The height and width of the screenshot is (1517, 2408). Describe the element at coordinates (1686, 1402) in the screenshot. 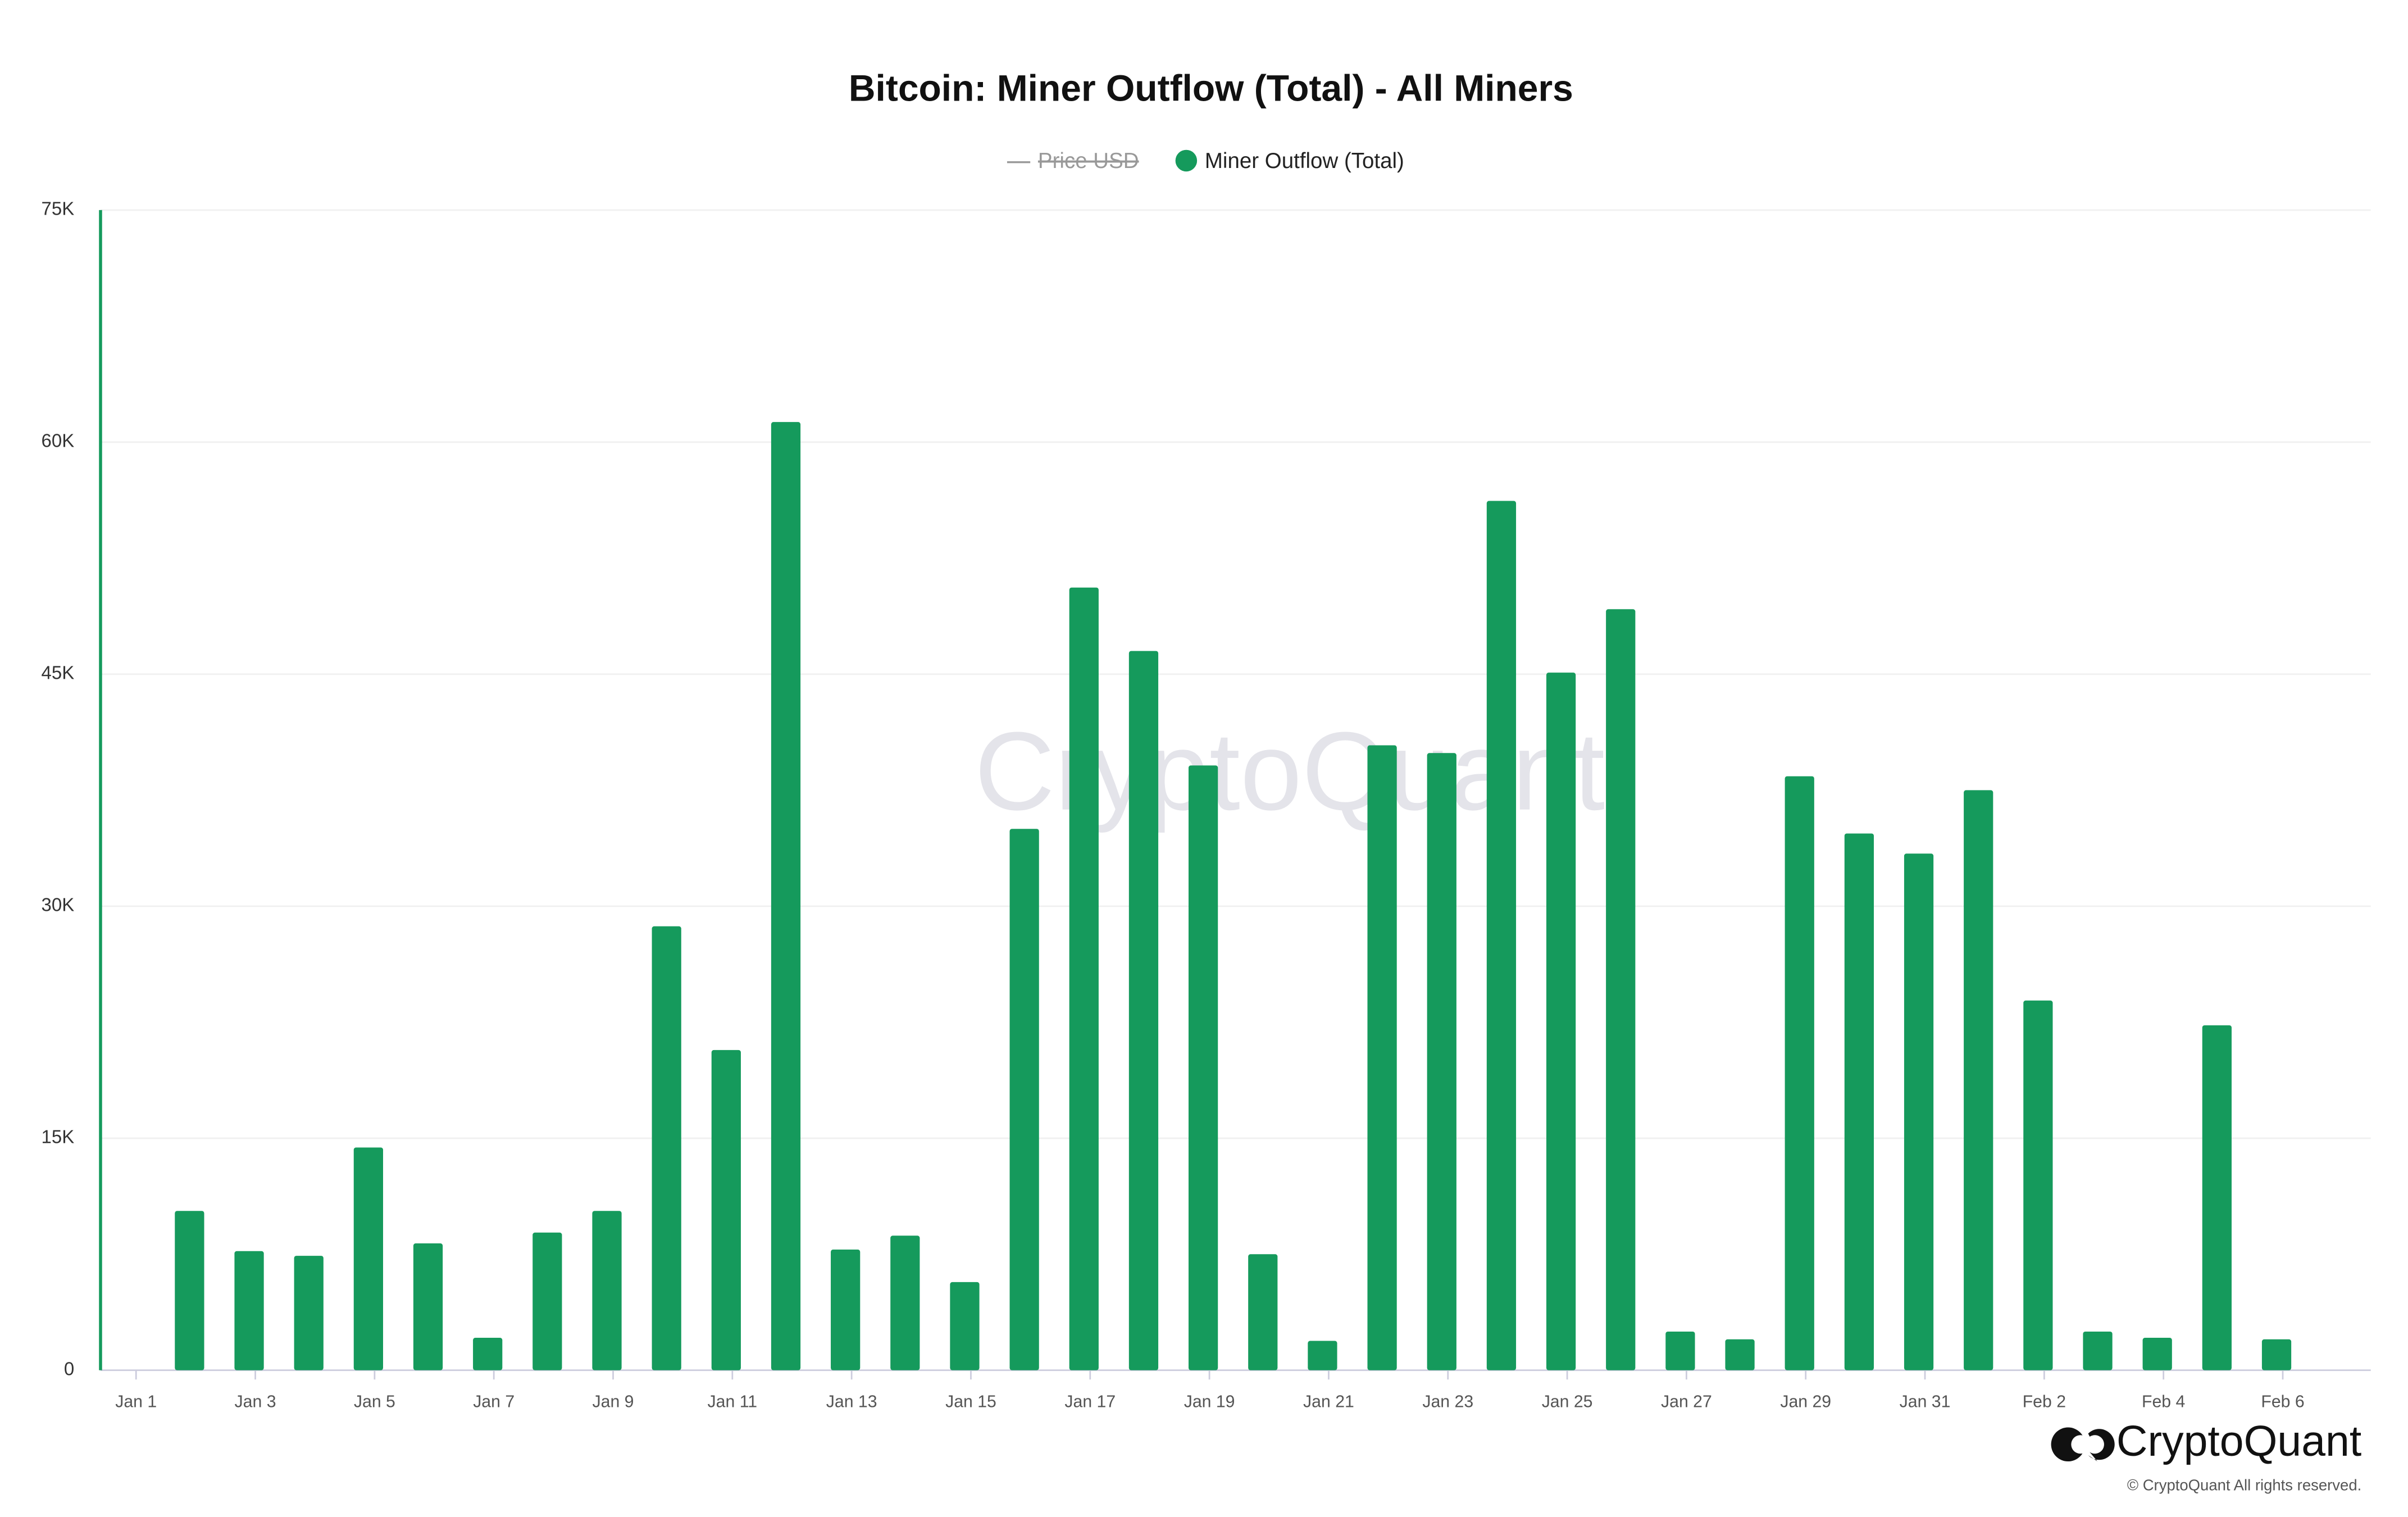

I see `x-tick-label: Jan 27` at that location.